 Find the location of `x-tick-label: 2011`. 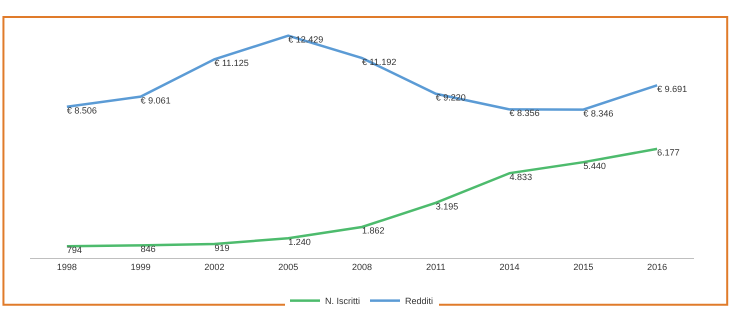

x-tick-label: 2011 is located at coordinates (436, 267).